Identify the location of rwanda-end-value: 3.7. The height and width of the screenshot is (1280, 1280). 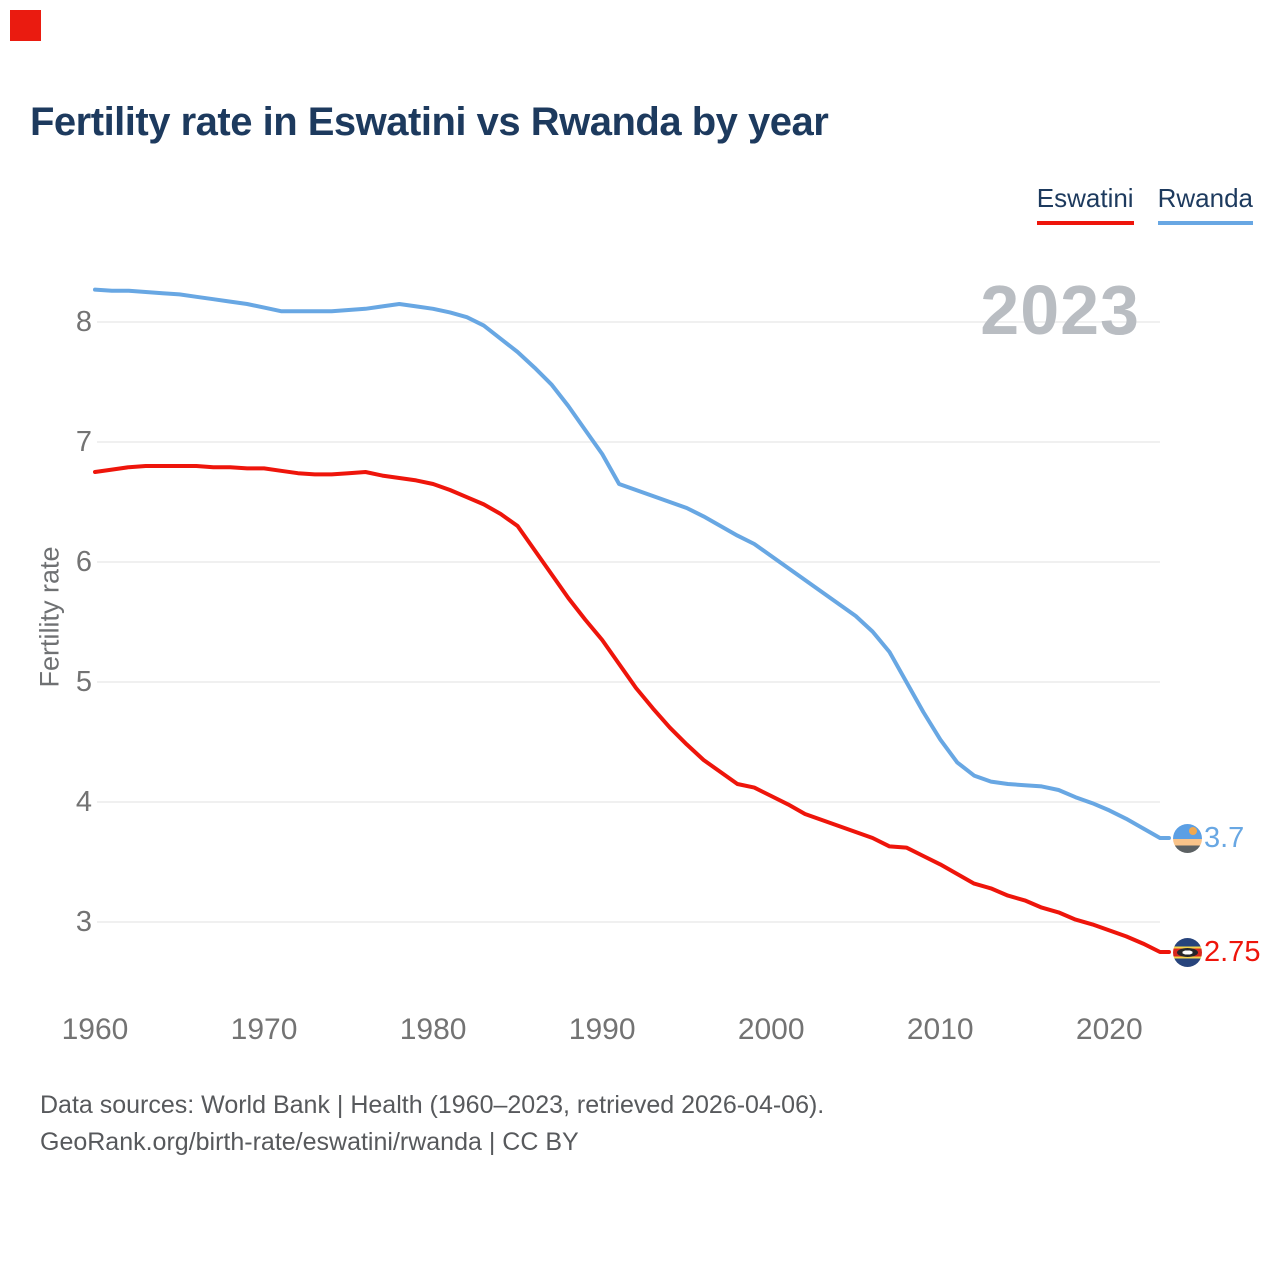
(1224, 838).